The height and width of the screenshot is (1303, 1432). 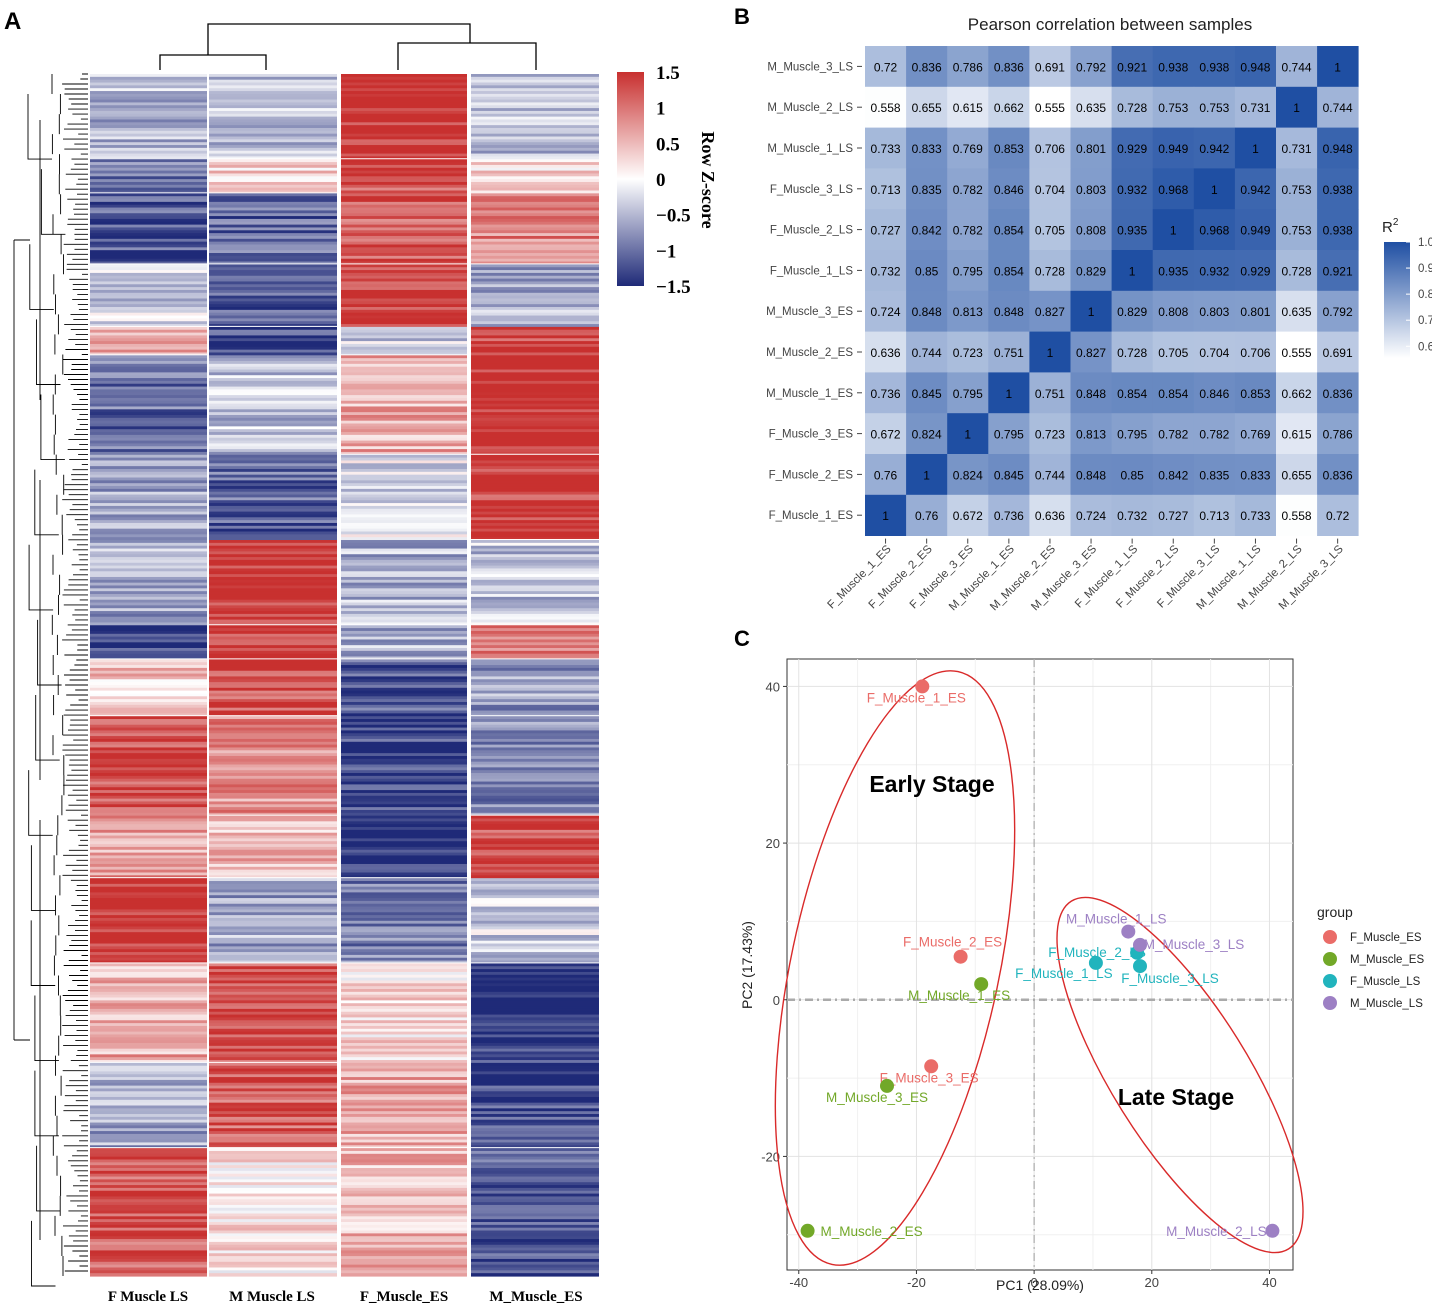 What do you see at coordinates (809, 353) in the screenshot?
I see `row-label-M_Muscle_2_ES: M_Muscle_2_ES` at bounding box center [809, 353].